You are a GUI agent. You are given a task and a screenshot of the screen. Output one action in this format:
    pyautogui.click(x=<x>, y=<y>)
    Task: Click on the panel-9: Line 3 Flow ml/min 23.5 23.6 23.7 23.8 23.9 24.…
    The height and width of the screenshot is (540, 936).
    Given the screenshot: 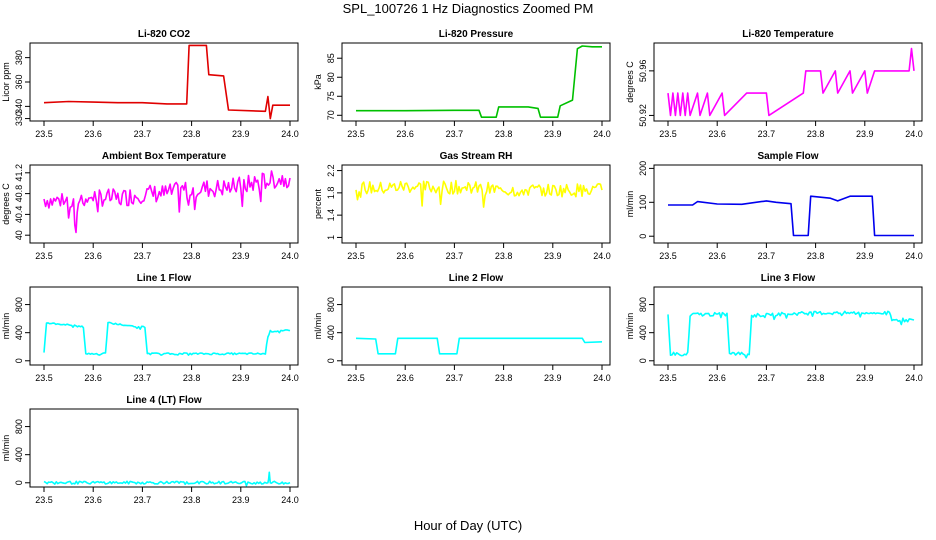 What is the action you would take?
    pyautogui.click(x=774, y=328)
    